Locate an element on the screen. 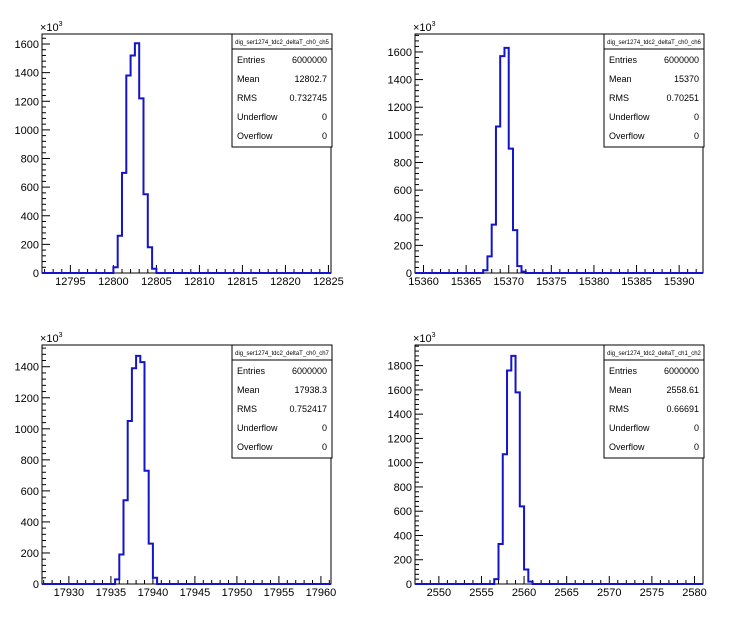 This screenshot has width=746, height=622. x-tick-label: 2555 is located at coordinates (481, 593).